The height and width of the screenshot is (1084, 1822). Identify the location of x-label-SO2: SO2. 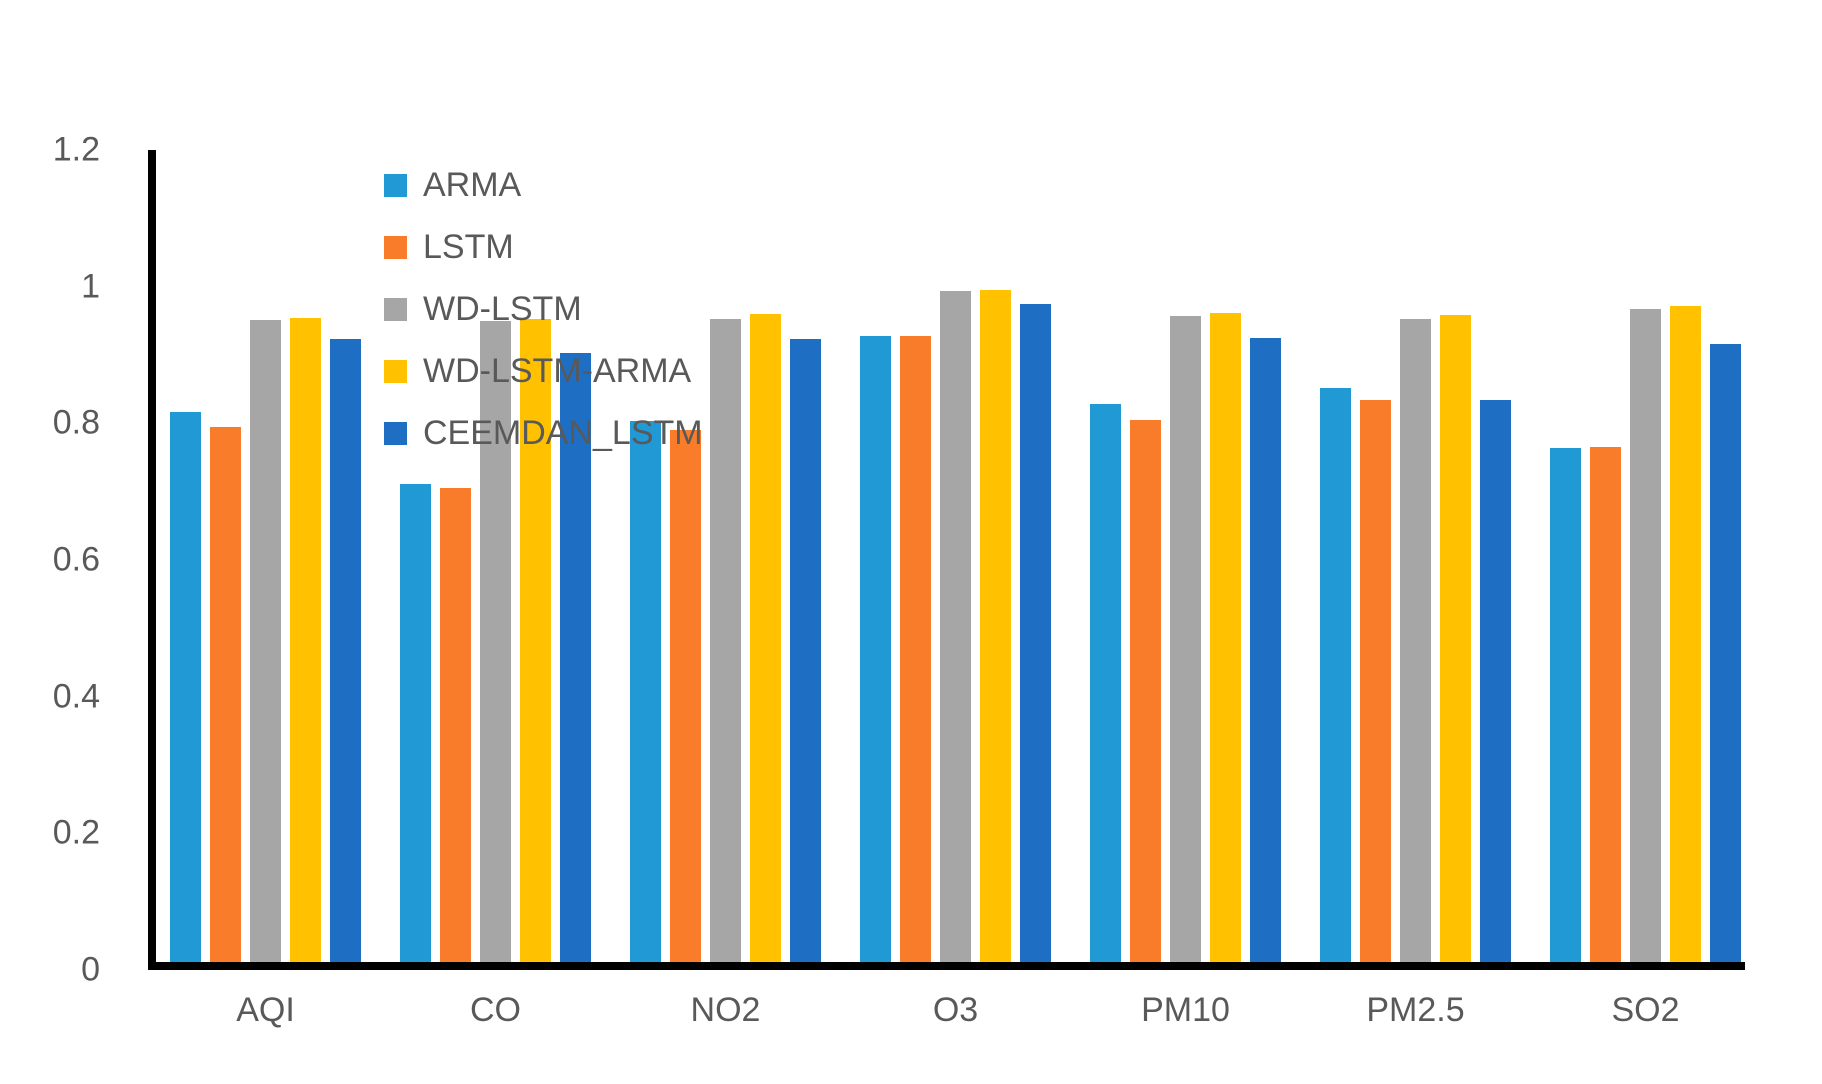
(1645, 1010).